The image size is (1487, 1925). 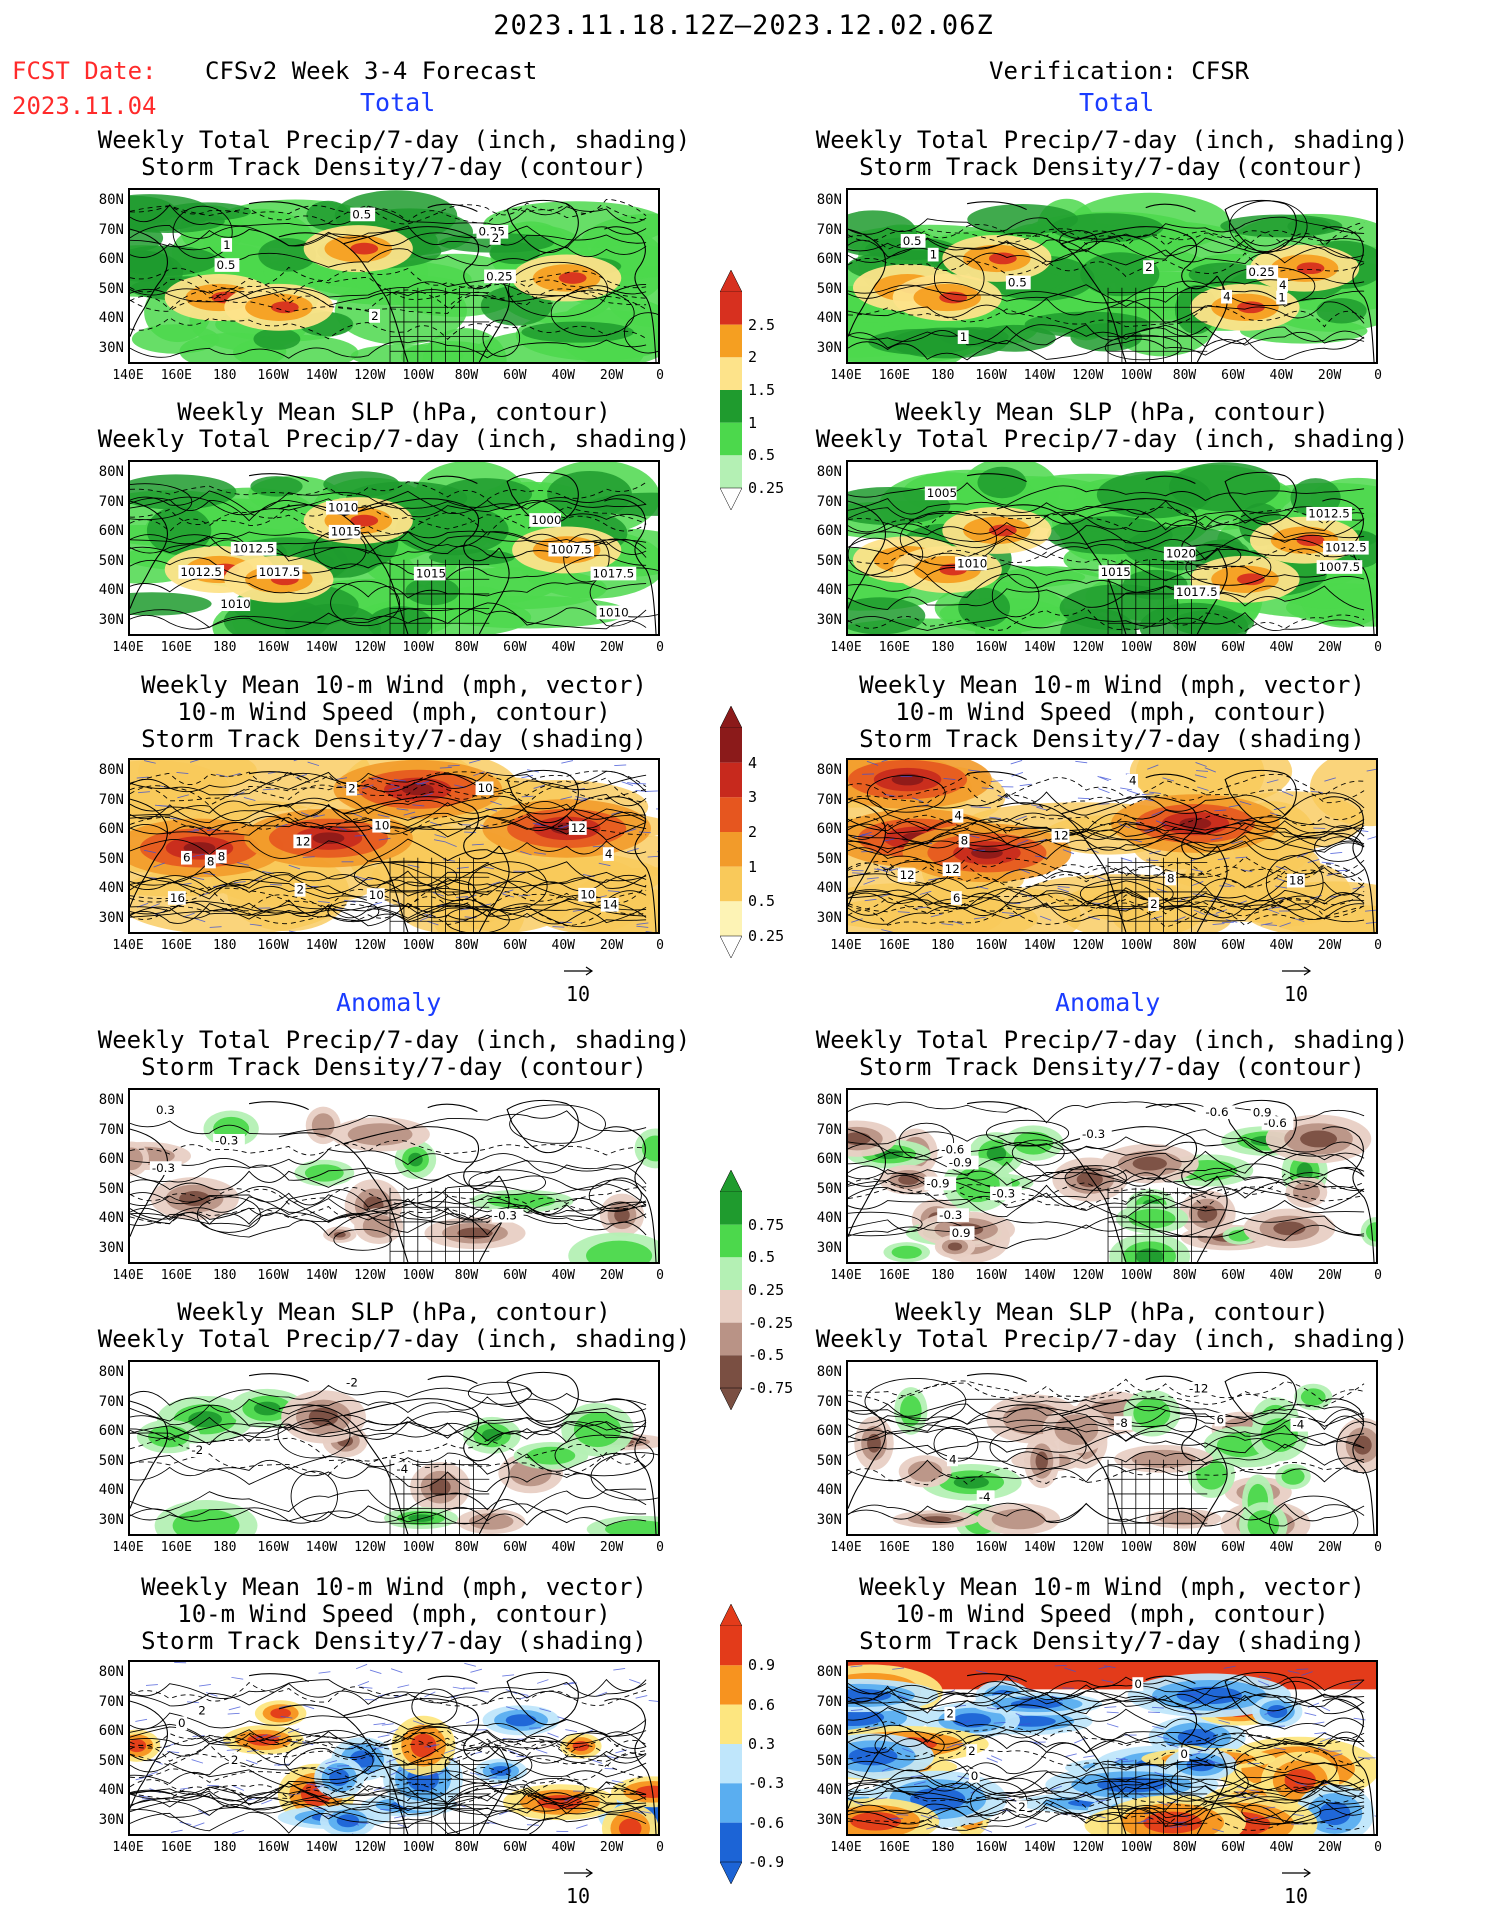 I want to click on colorbar-label: 0.5, so click(x=762, y=455).